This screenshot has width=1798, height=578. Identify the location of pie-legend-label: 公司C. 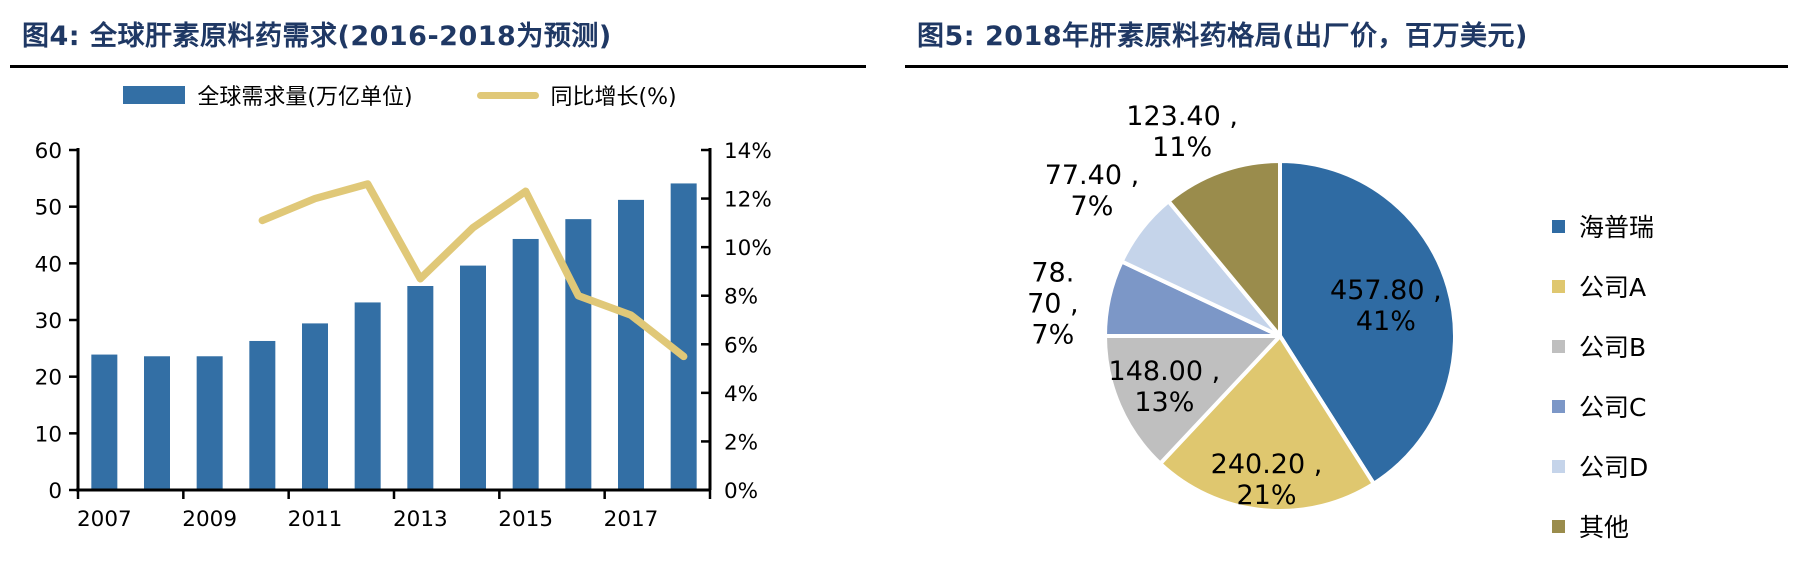
(1613, 407).